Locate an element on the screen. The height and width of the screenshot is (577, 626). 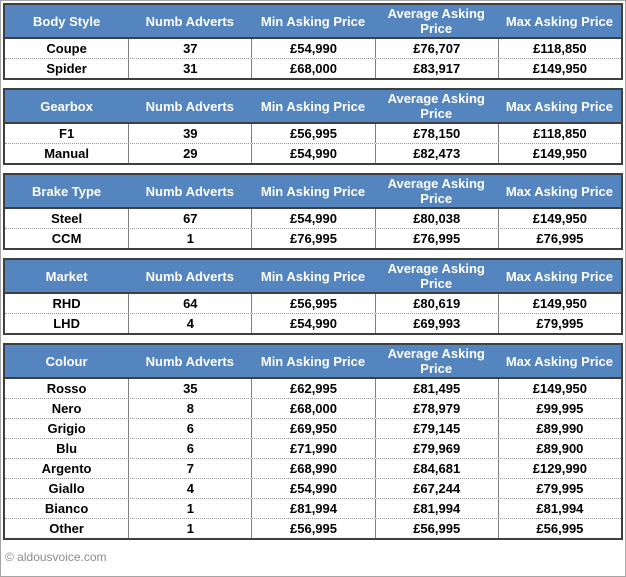
table-cell: £81,495 is located at coordinates (436, 388).